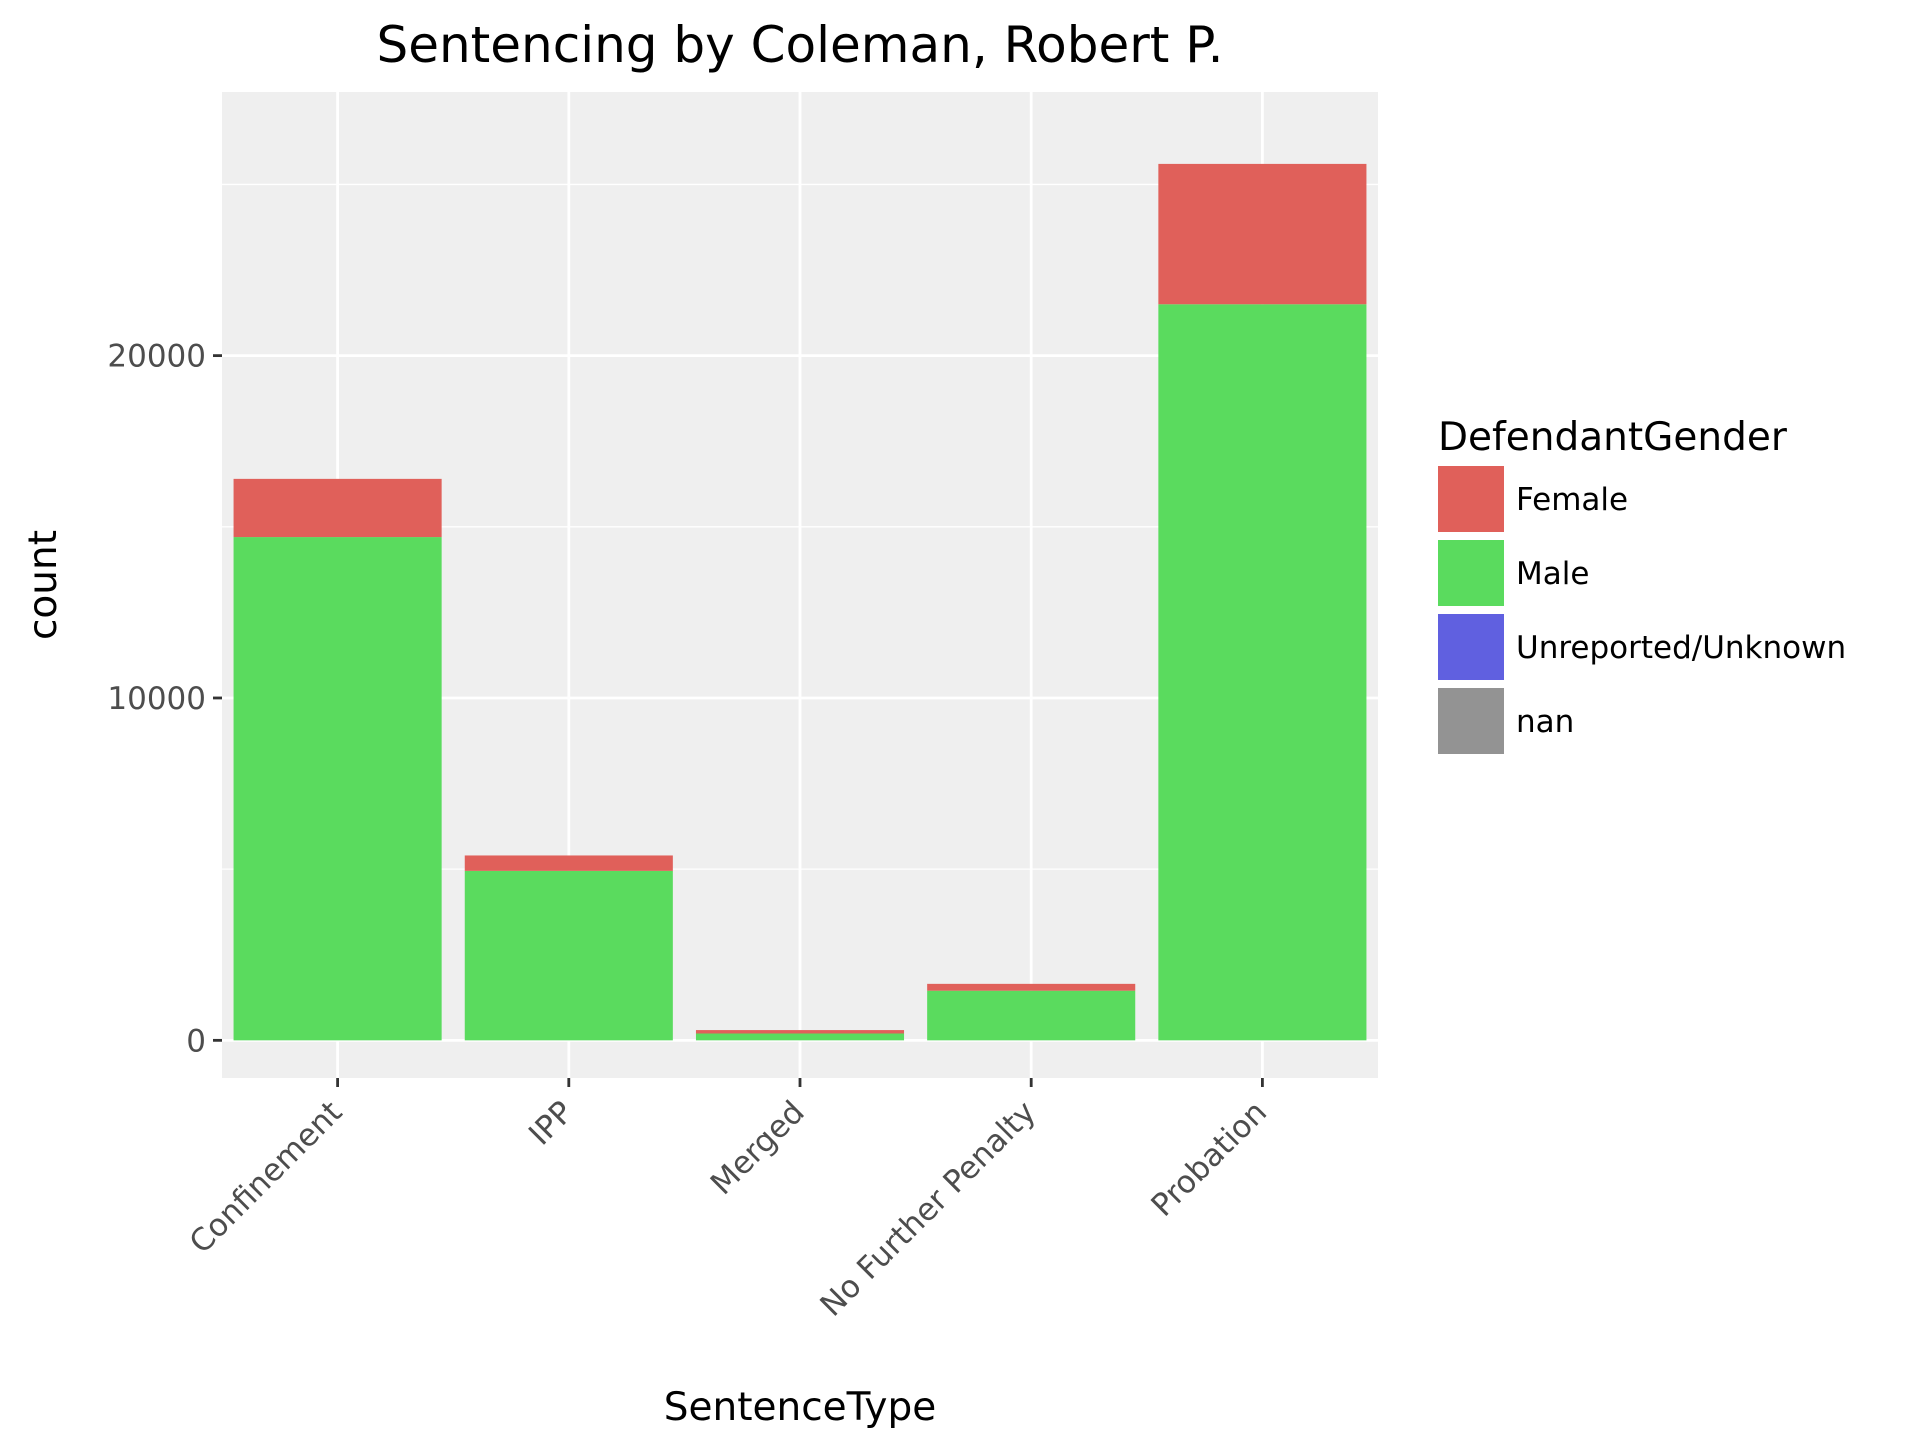 This screenshot has width=1920, height=1440. Describe the element at coordinates (800, 1407) in the screenshot. I see `x-axis-title: SentenceType` at that location.